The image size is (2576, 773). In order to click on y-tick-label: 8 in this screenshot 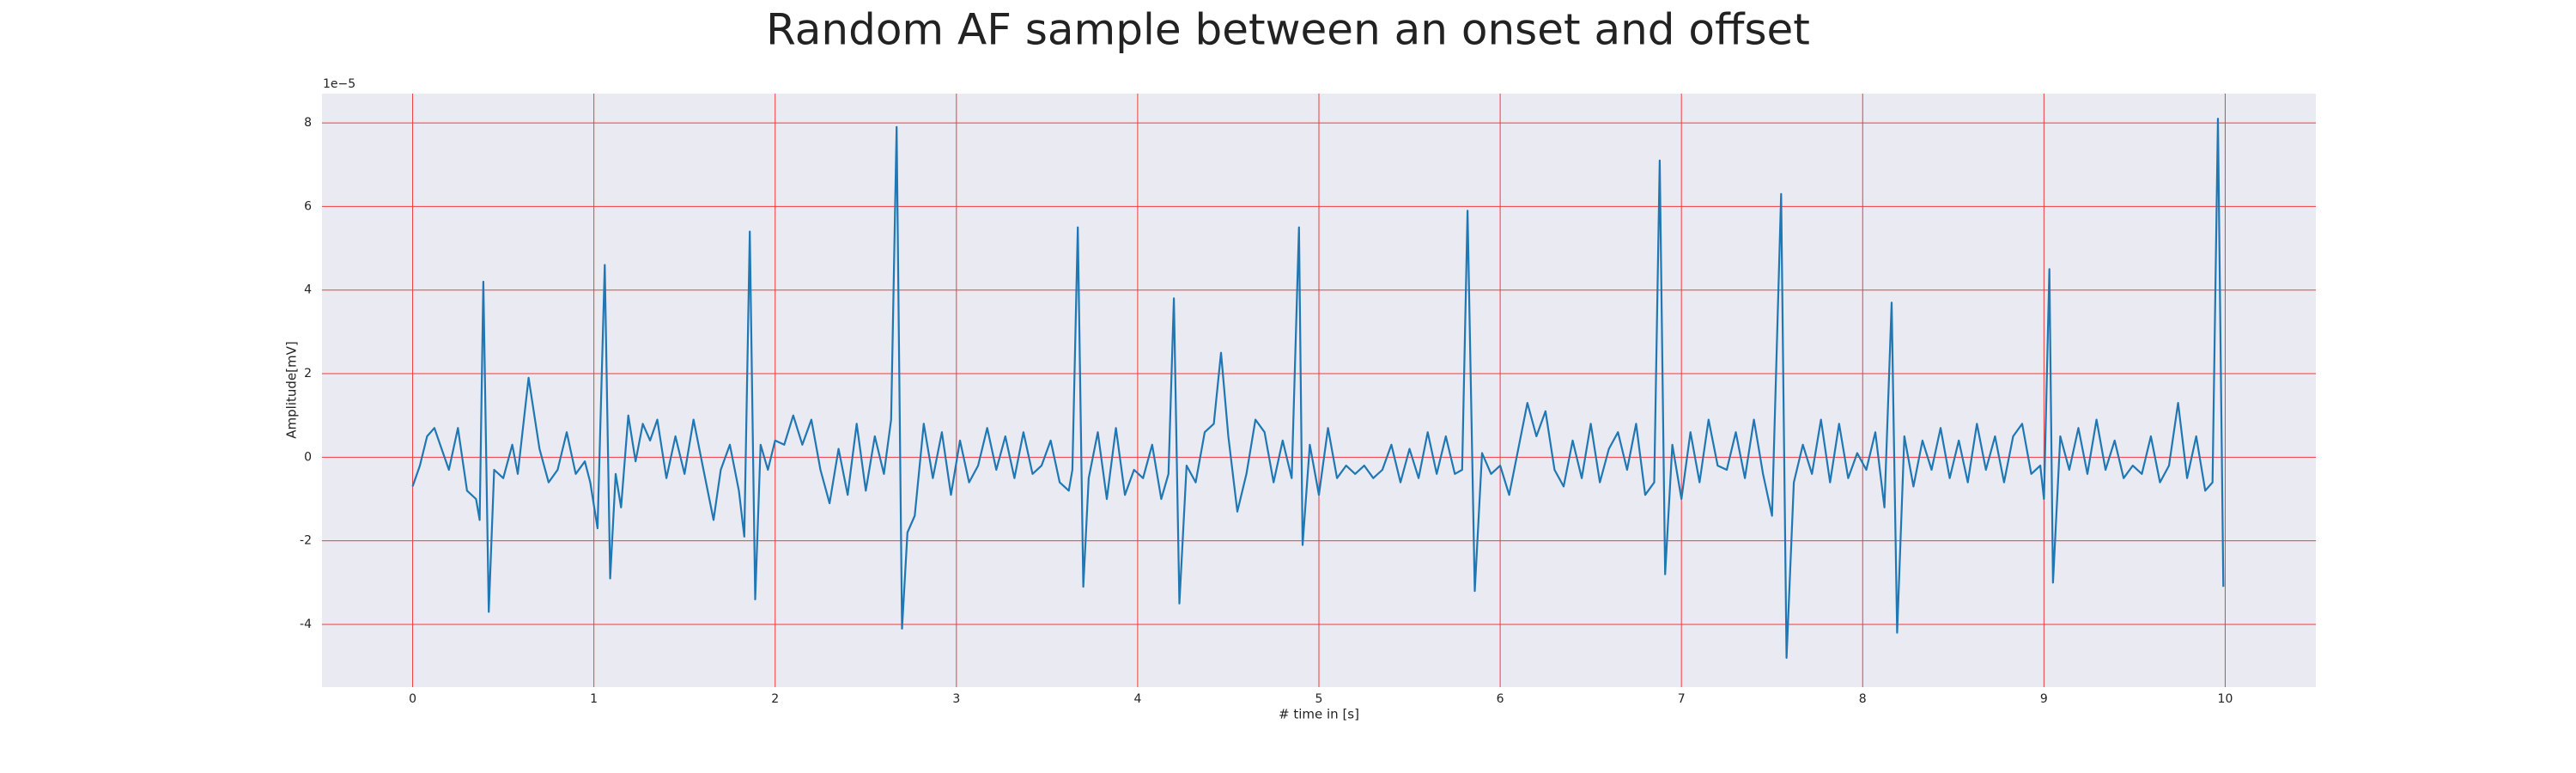, I will do `click(308, 123)`.